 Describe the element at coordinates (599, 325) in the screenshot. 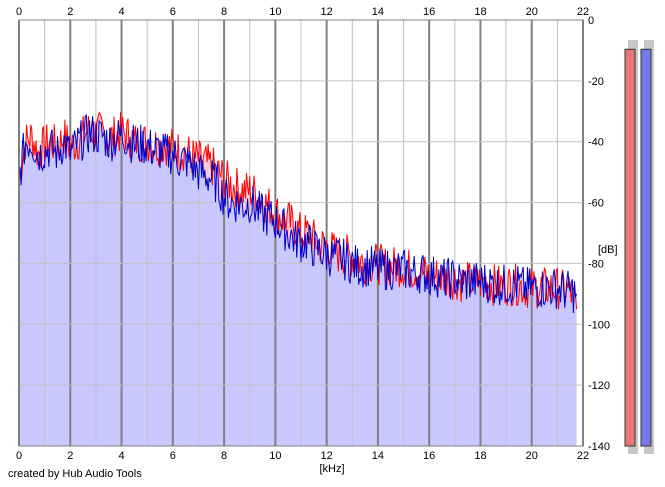

I see `y-tick-label: -100` at that location.